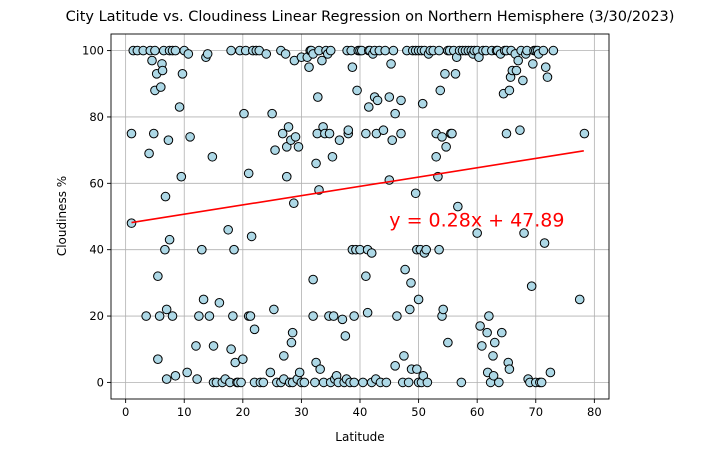 The height and width of the screenshot is (453, 720). What do you see at coordinates (96, 316) in the screenshot?
I see `y-tick-label: 20` at bounding box center [96, 316].